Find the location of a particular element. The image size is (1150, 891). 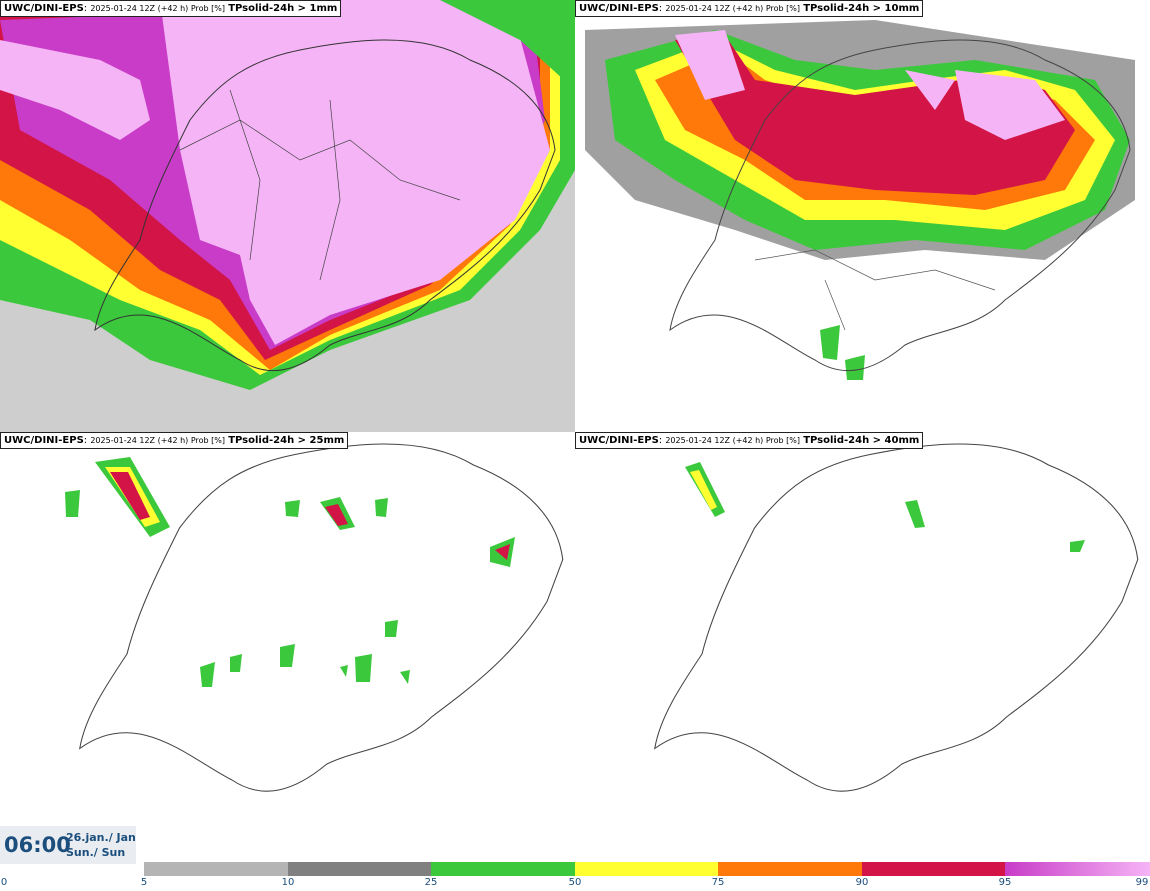

colorbar-tick: 50 is located at coordinates (575, 882).